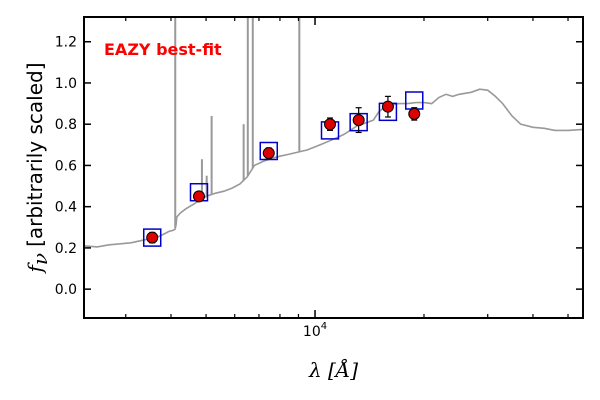  I want to click on x-tick-label-0: 104, so click(315, 330).